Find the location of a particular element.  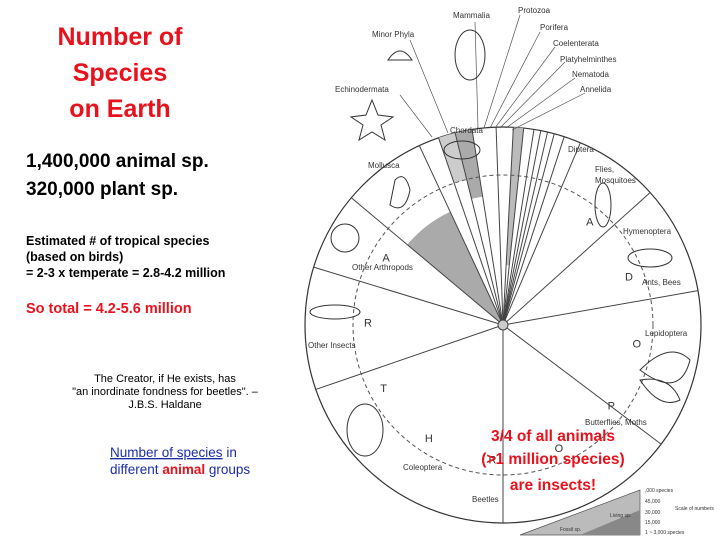

label: Mammalia is located at coordinates (471, 15).